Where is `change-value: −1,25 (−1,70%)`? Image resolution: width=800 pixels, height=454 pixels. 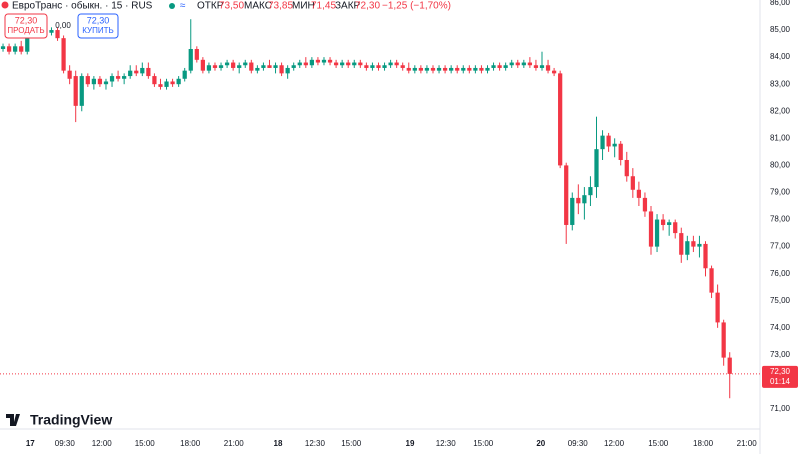
change-value: −1,25 (−1,70%) is located at coordinates (416, 6).